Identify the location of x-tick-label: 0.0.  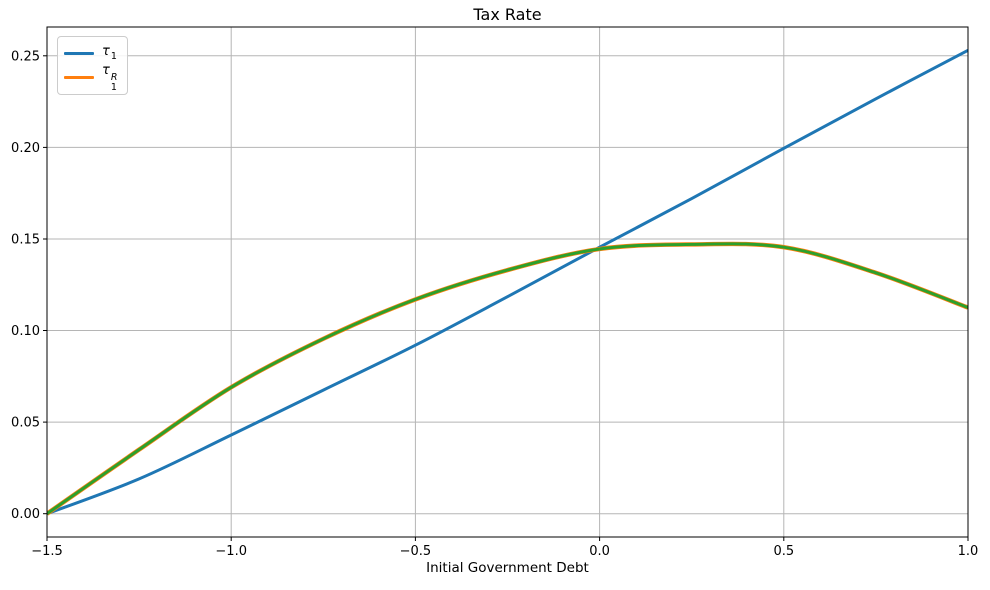
(599, 551).